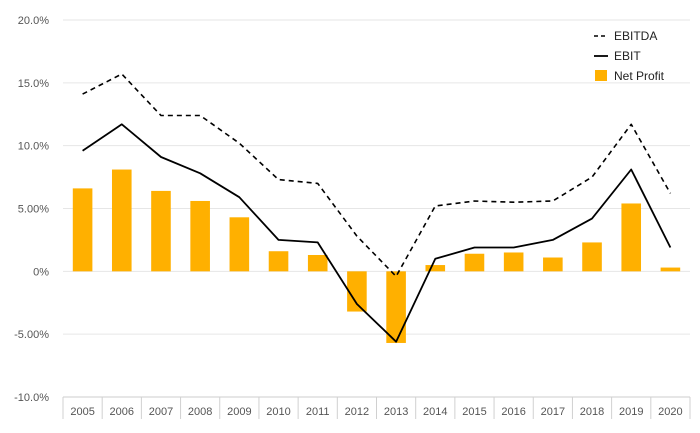 The height and width of the screenshot is (433, 700). Describe the element at coordinates (33, 147) in the screenshot. I see `y-tick-label: 10.0%` at that location.